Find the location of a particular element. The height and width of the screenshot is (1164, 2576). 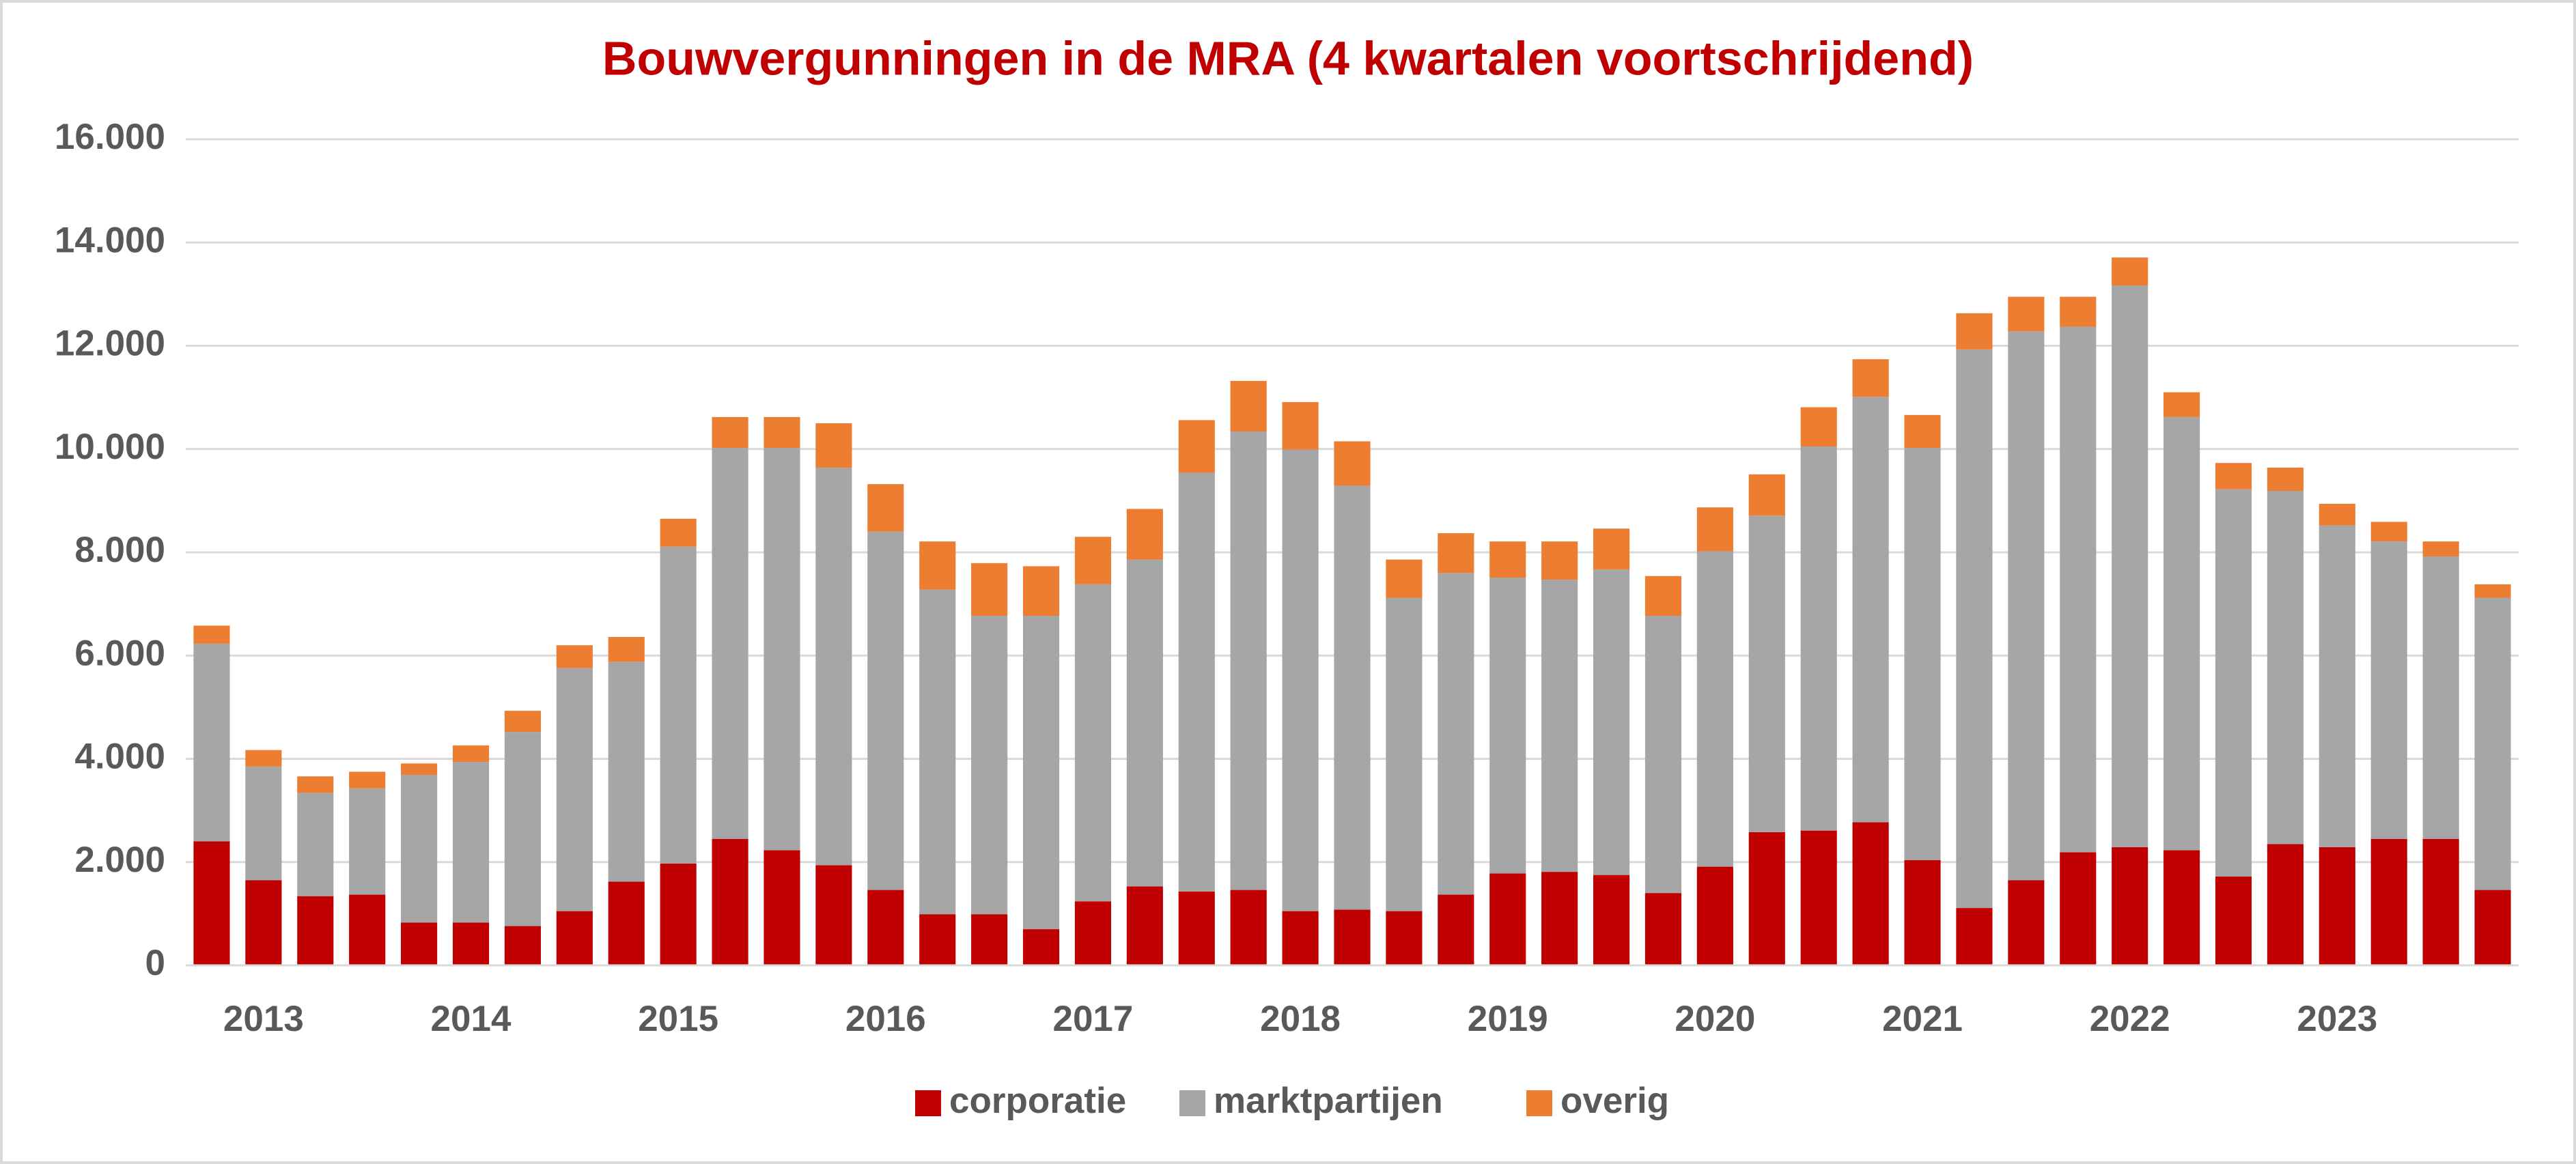

x-tick-label: 2018 is located at coordinates (1300, 1019).